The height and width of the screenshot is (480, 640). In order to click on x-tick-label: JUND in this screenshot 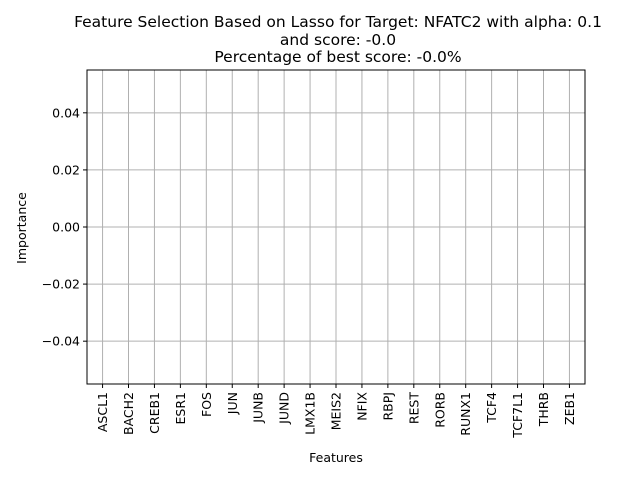, I will do `click(284, 408)`.